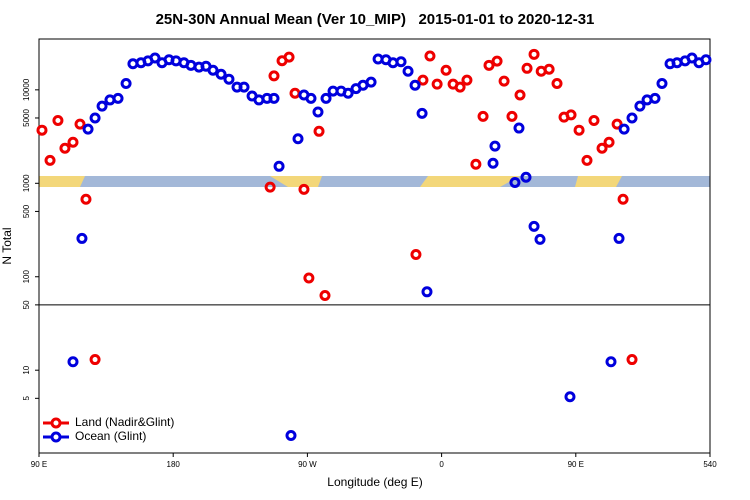 This screenshot has height=500, width=750. What do you see at coordinates (26, 398) in the screenshot?
I see `y-tick-label: 5` at bounding box center [26, 398].